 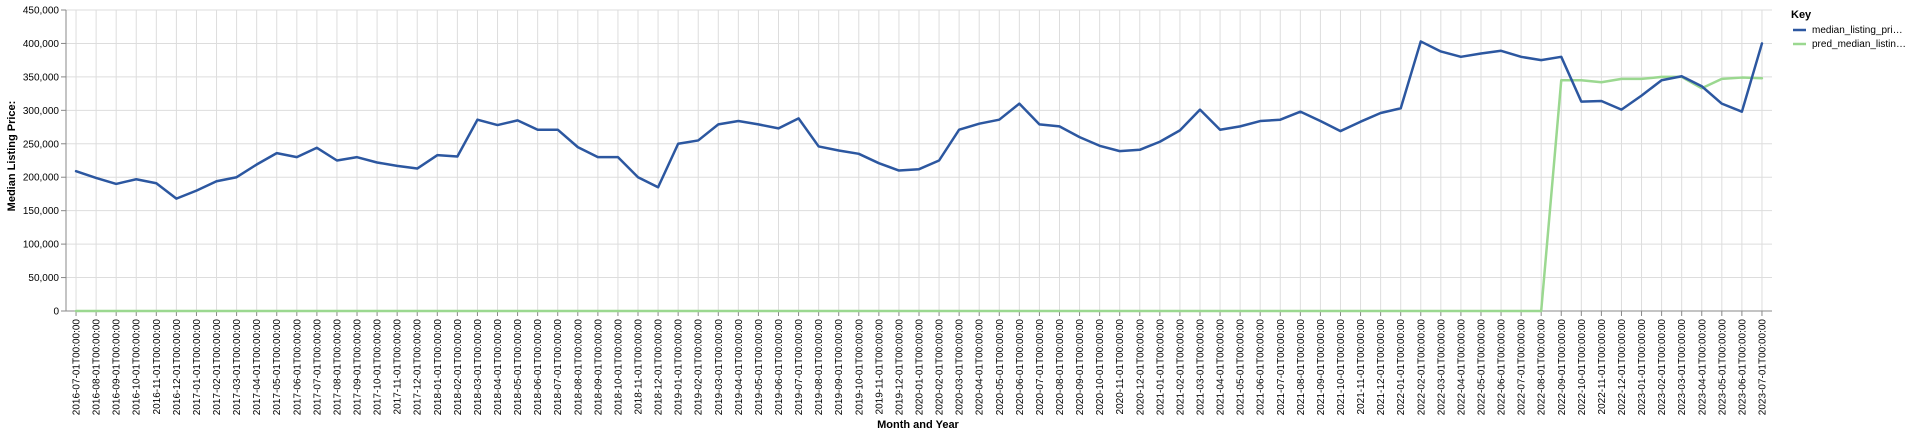 What do you see at coordinates (879, 367) in the screenshot?
I see `x-tick-label: 2019-11-01T00:00:00` at bounding box center [879, 367].